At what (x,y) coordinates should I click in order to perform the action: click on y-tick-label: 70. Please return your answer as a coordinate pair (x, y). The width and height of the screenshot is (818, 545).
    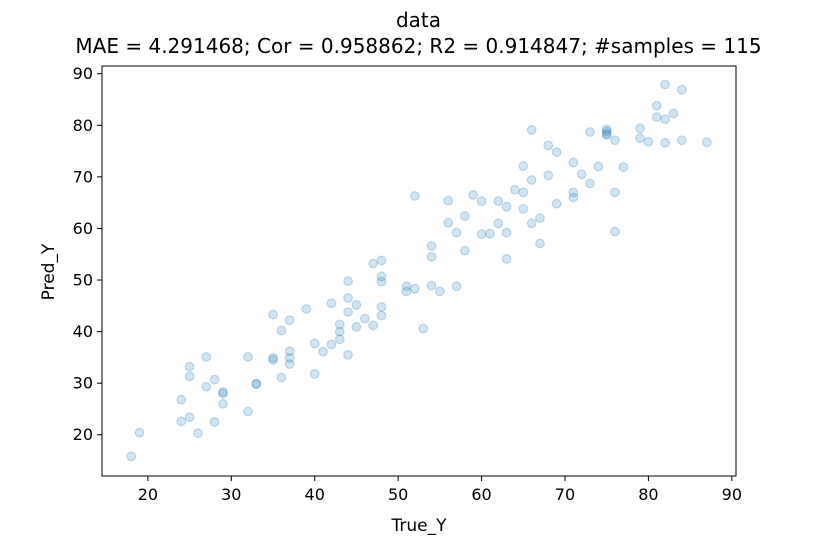
    Looking at the image, I should click on (83, 176).